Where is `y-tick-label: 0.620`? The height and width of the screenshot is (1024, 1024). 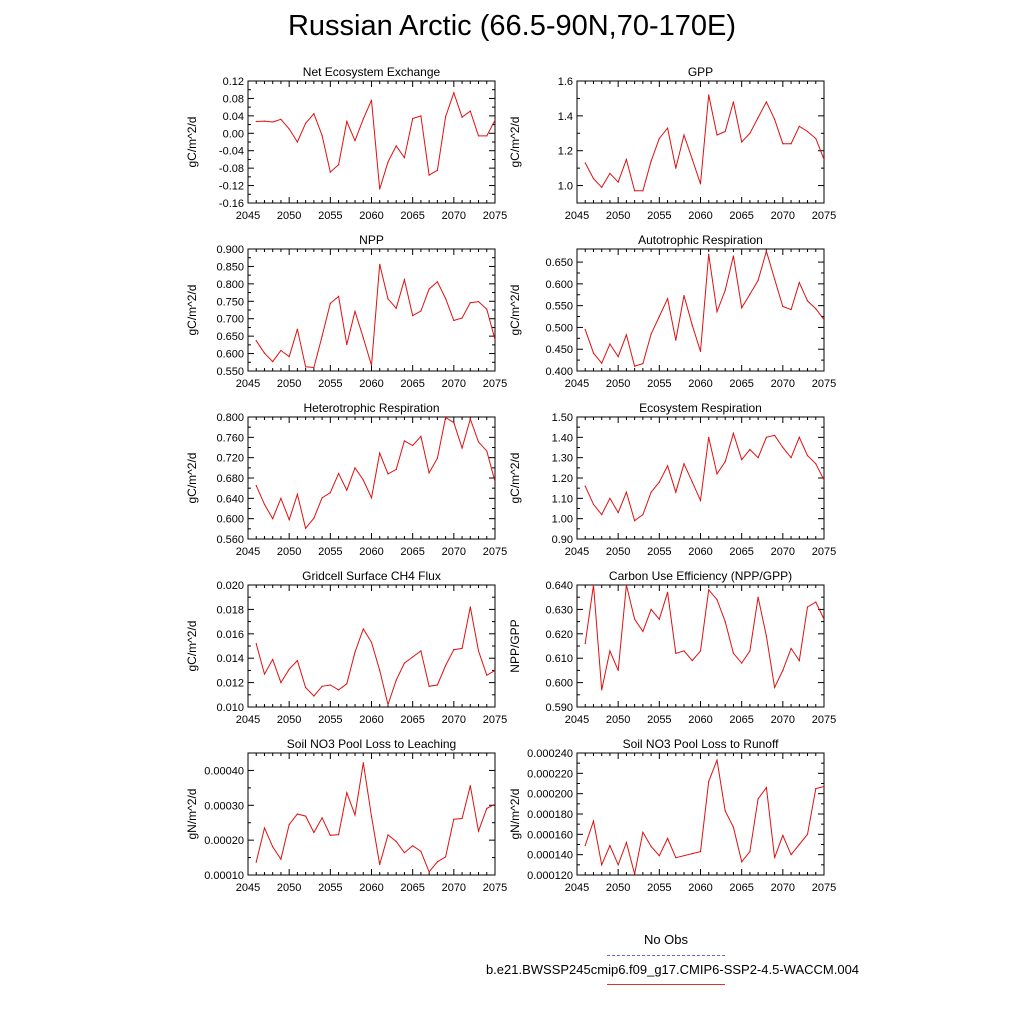
y-tick-label: 0.620 is located at coordinates (559, 635).